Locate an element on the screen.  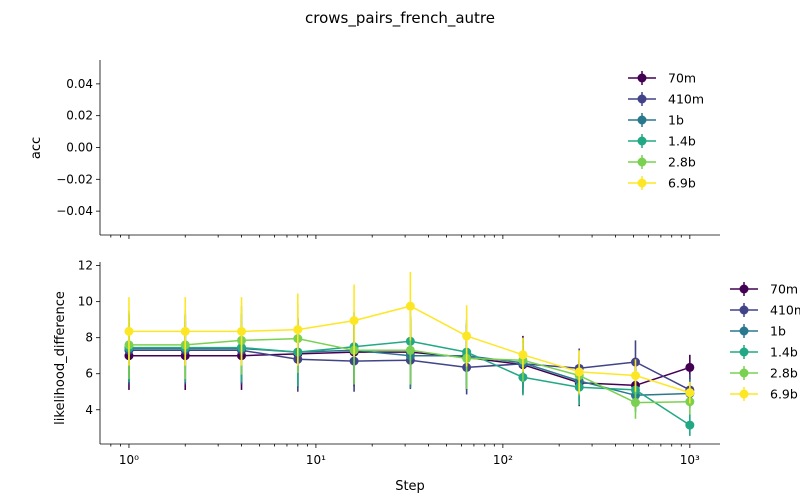
series-410m is located at coordinates (409, 361).